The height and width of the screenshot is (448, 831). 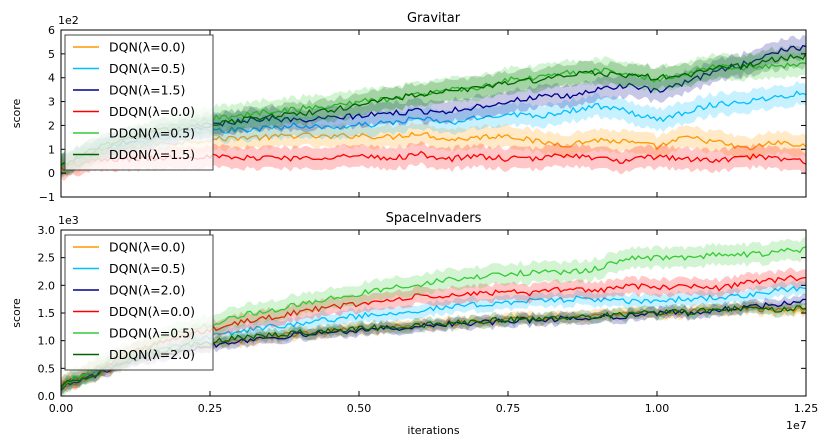 What do you see at coordinates (434, 218) in the screenshot?
I see `chart-title: SpaceInvaders` at bounding box center [434, 218].